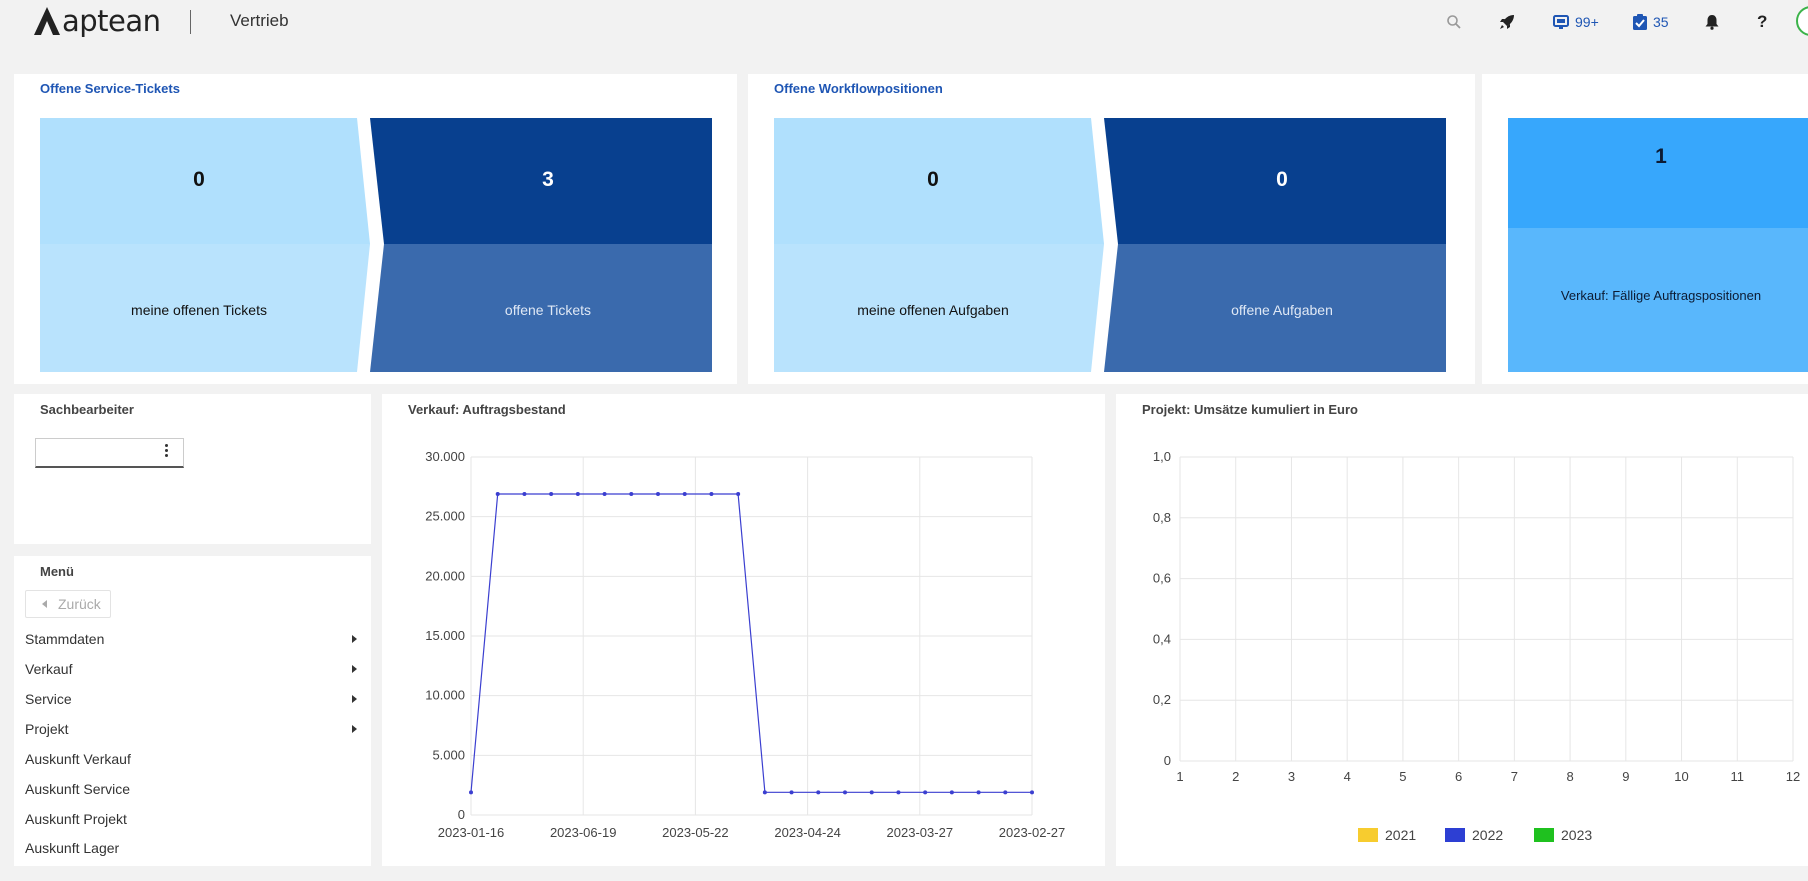 This screenshot has height=881, width=1808. What do you see at coordinates (939, 308) in the screenshot?
I see `my-tasks-tile-bottom` at bounding box center [939, 308].